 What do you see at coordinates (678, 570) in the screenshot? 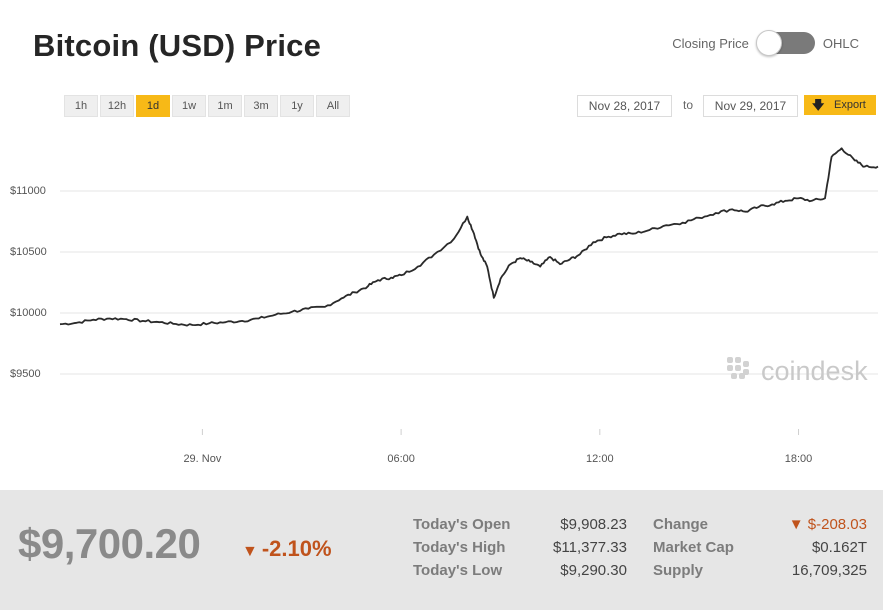
I see `stat-label-supply: Supply` at bounding box center [678, 570].